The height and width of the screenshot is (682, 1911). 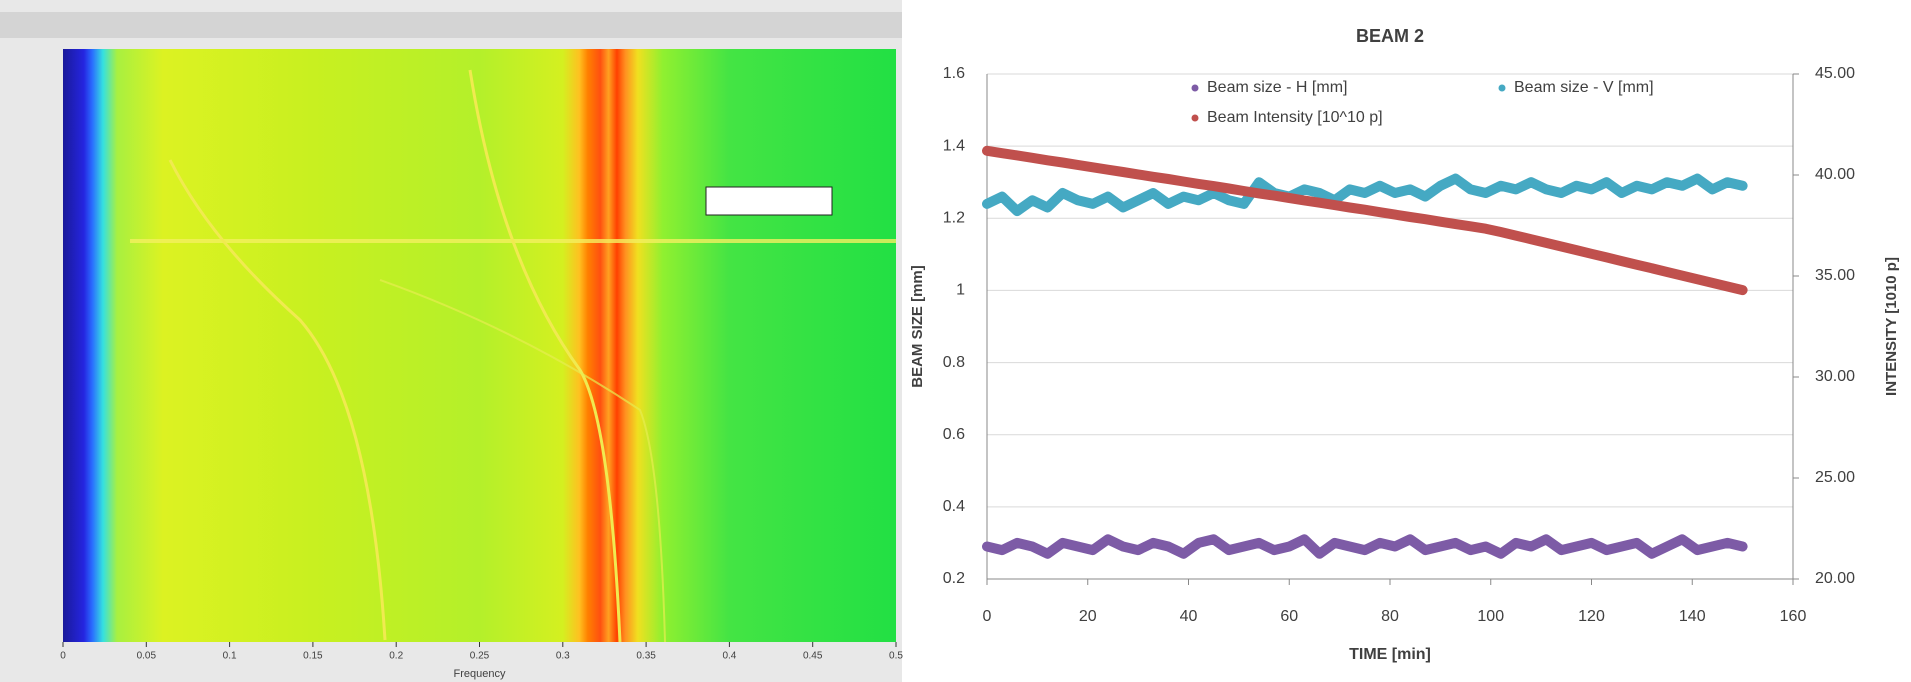 What do you see at coordinates (480, 656) in the screenshot?
I see `x-tick-label: 0.25` at bounding box center [480, 656].